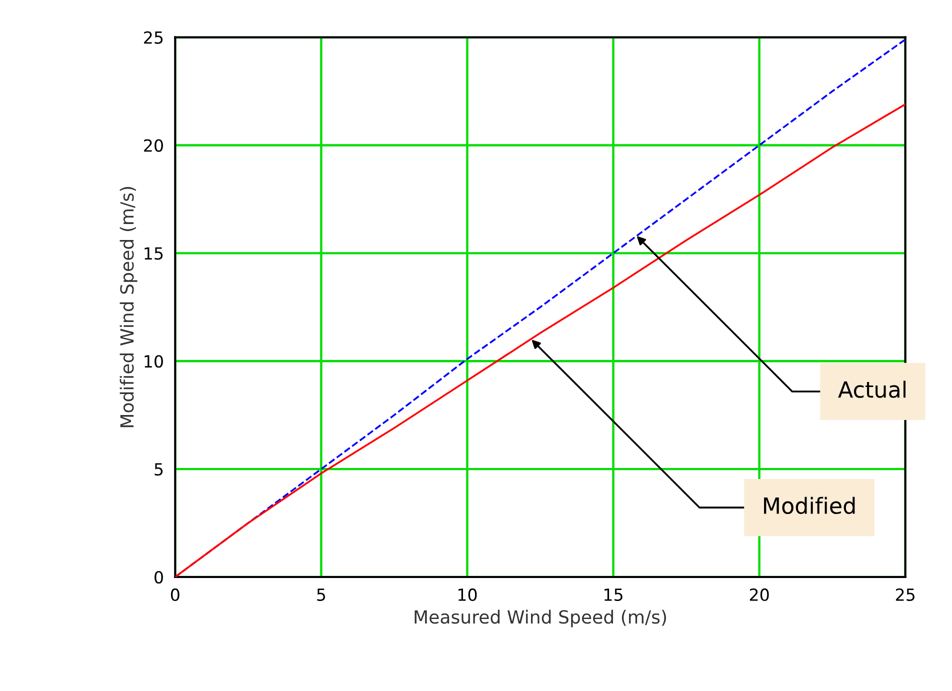 This screenshot has height=691, width=952. What do you see at coordinates (153, 37) in the screenshot?
I see `y-tick-label: 25` at bounding box center [153, 37].